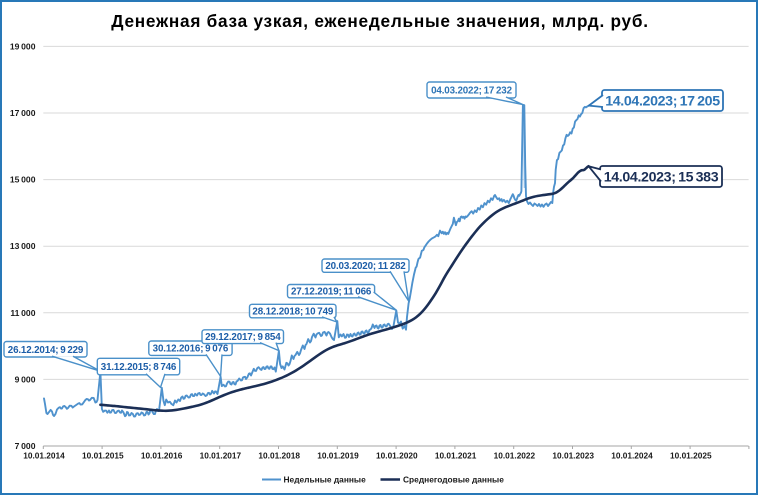 The image size is (758, 500). Describe the element at coordinates (25, 446) in the screenshot. I see `svg-text: 7 000` at that location.